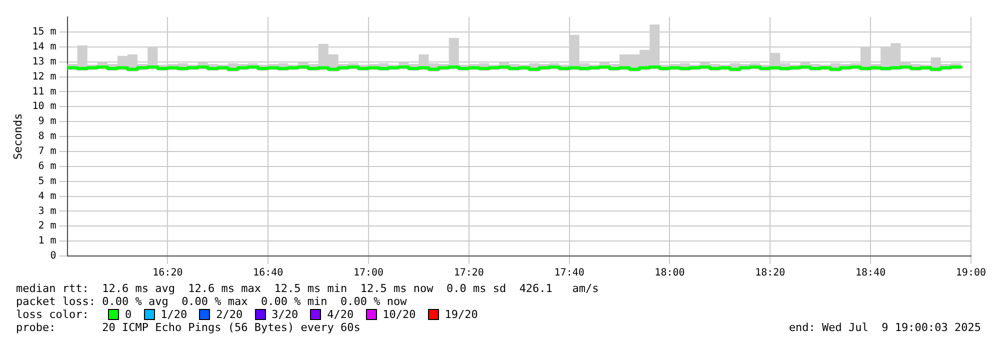  What do you see at coordinates (167, 273) in the screenshot?
I see `x-tick-label: 16:20` at bounding box center [167, 273].